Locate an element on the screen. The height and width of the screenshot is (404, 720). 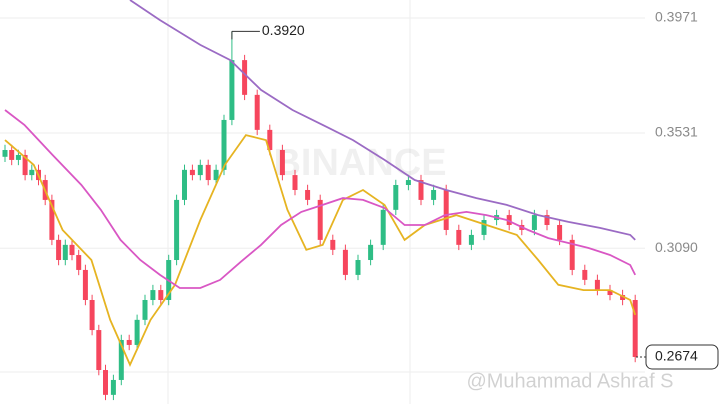
watermark: @Muhammad Ashraf S is located at coordinates (569, 381).